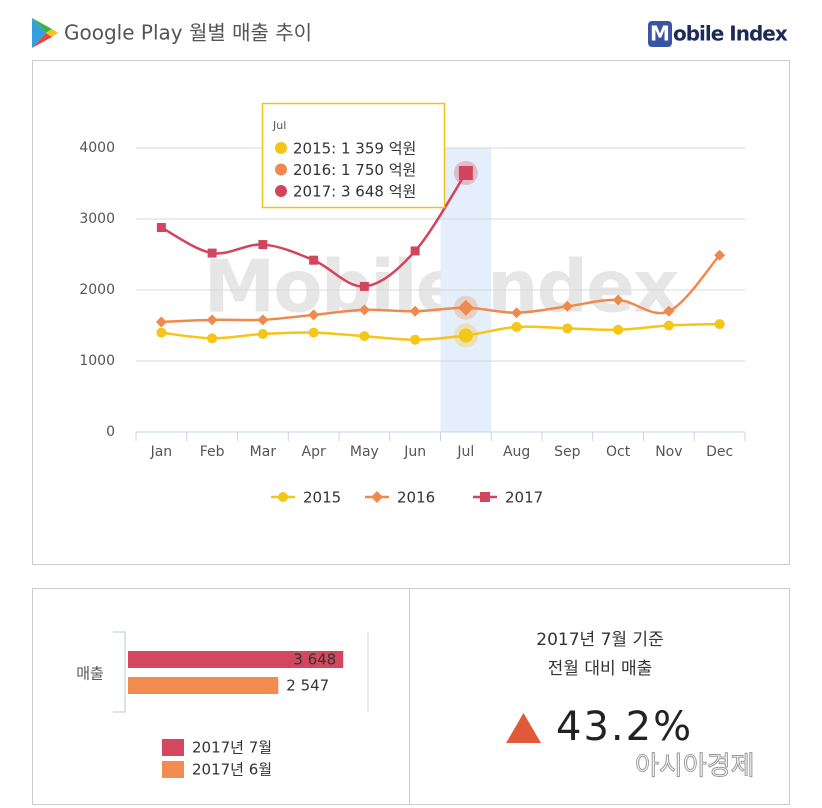 This screenshot has width=822, height=808. Describe the element at coordinates (110, 432) in the screenshot. I see `y-tick-label: 0` at that location.